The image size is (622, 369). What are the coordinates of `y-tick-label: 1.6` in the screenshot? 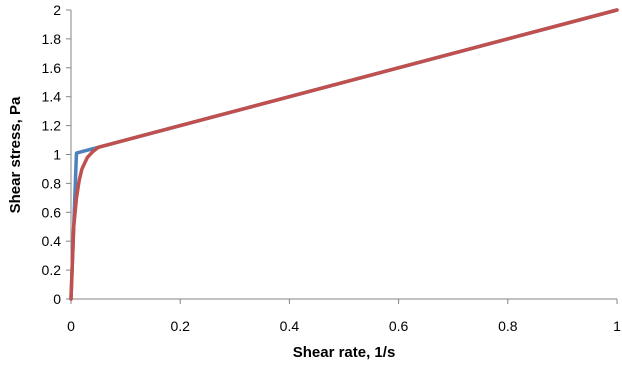 It's located at (52, 68).